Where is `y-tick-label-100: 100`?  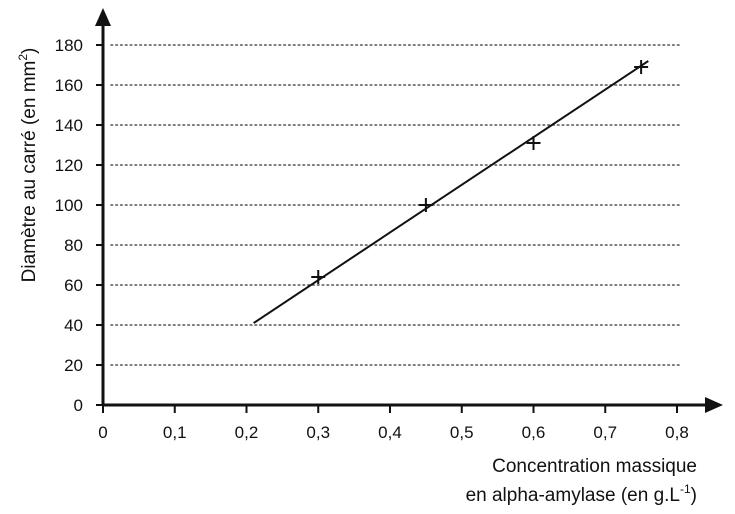 y-tick-label-100: 100 is located at coordinates (69, 205).